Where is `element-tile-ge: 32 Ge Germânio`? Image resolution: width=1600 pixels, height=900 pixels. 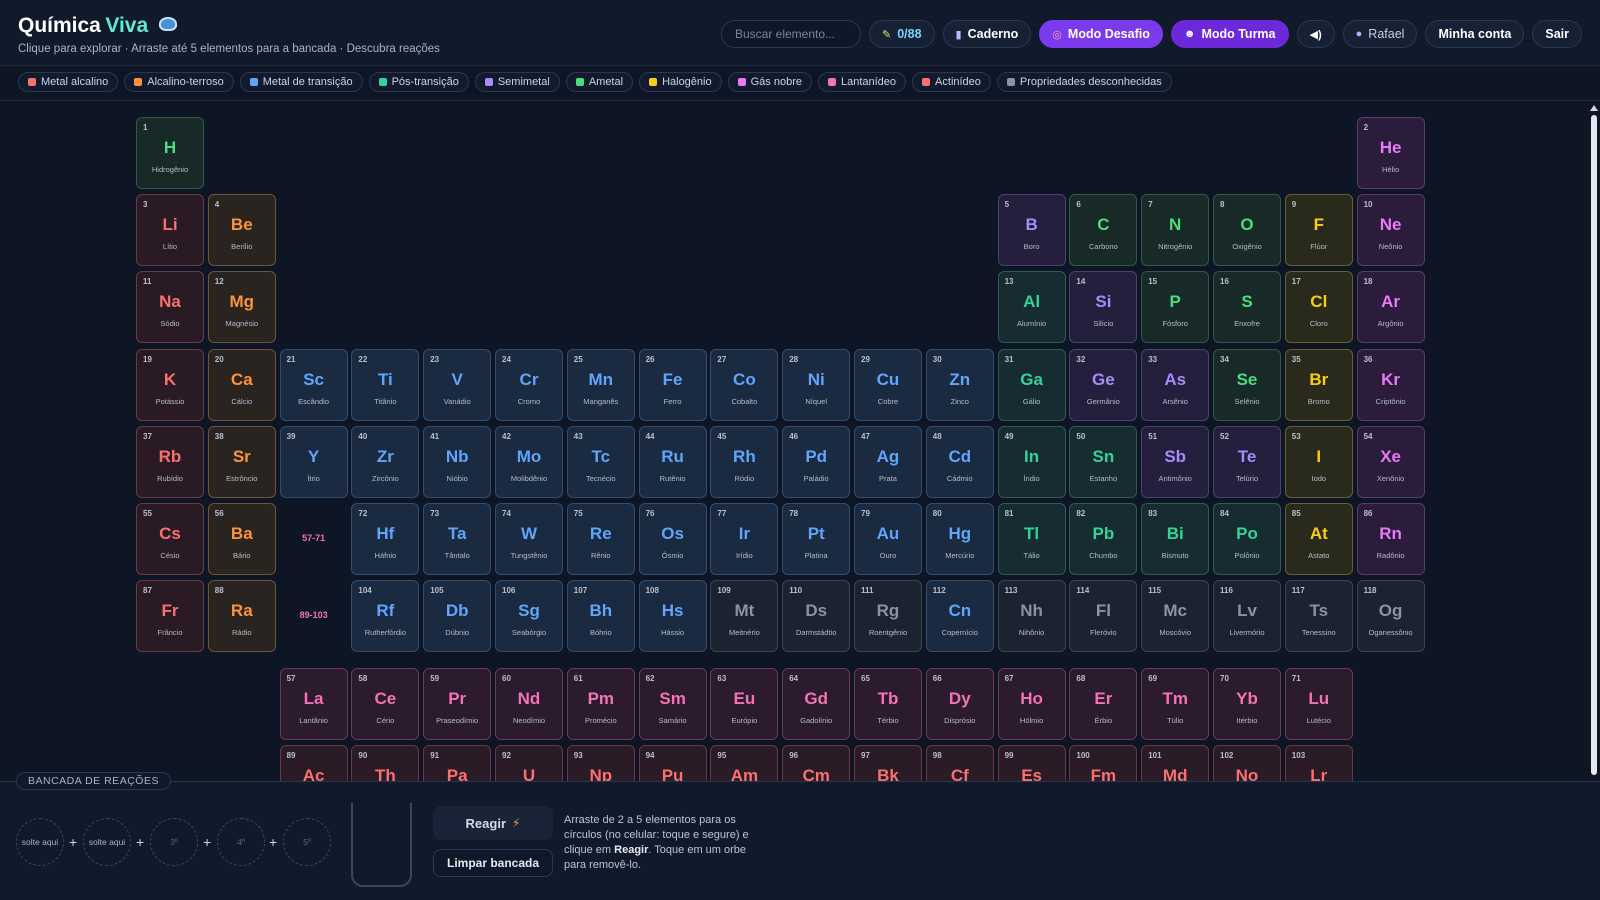
element-tile-ge: 32 Ge Germânio is located at coordinates (1103, 384).